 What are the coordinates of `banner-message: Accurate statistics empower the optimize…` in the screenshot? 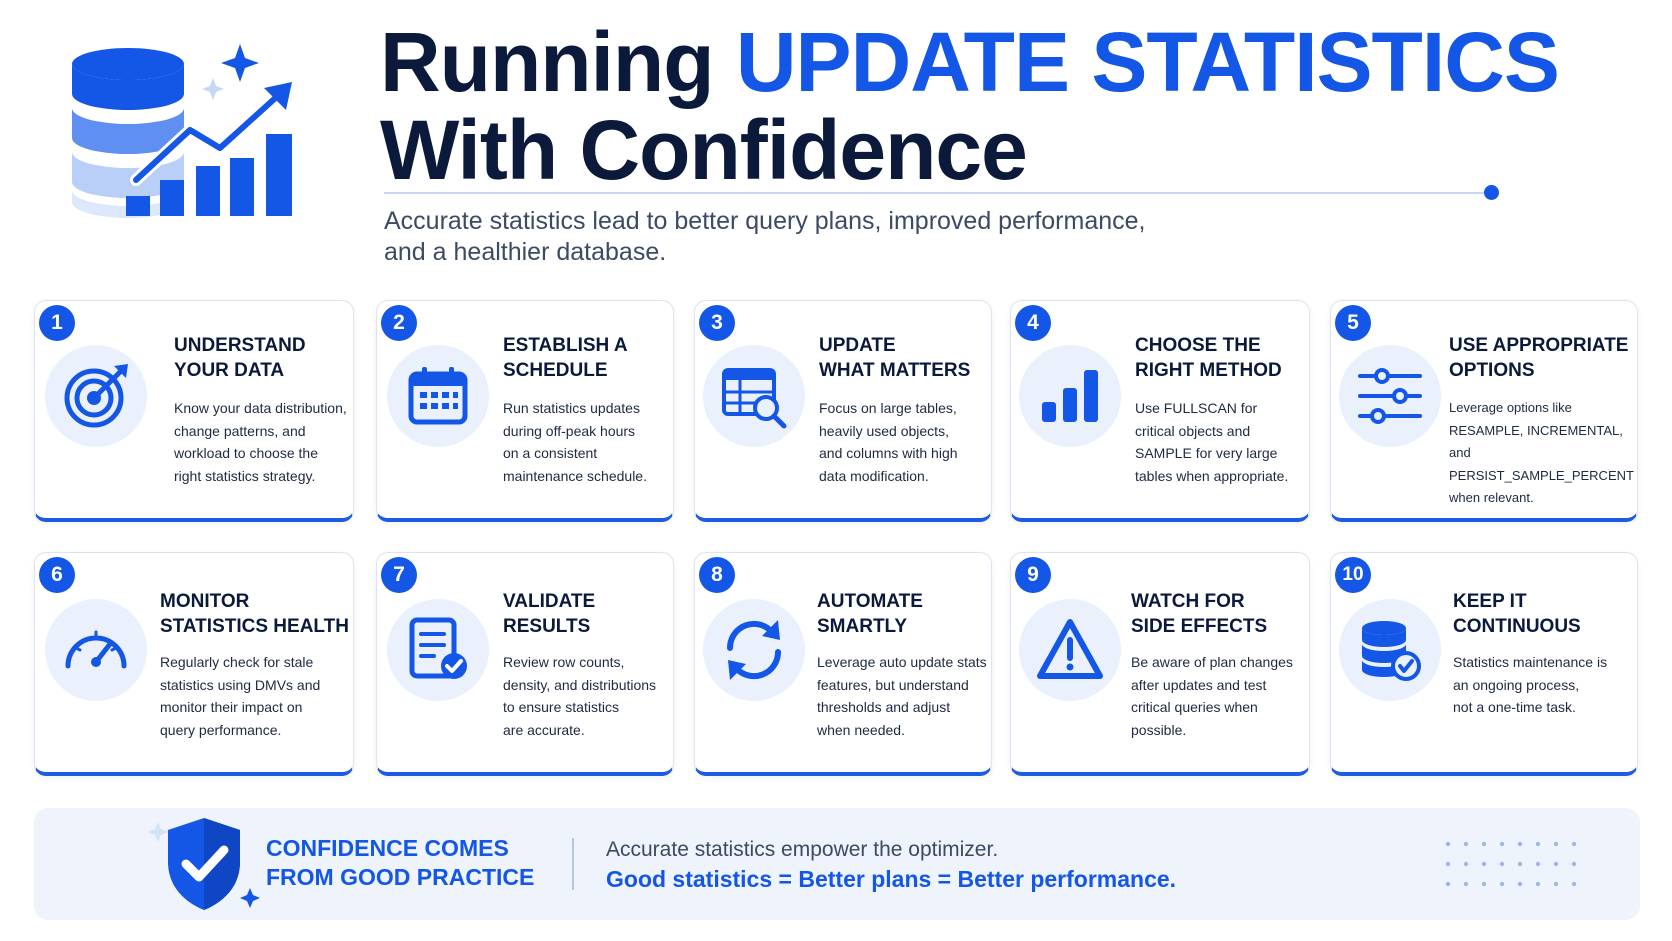 It's located at (802, 849).